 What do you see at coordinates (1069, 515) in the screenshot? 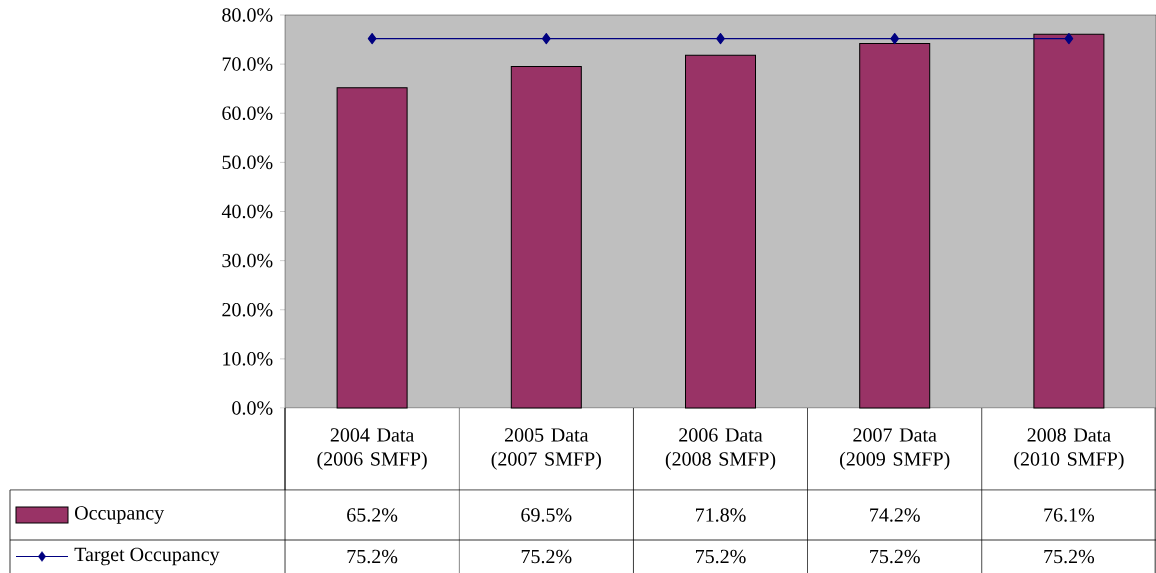
I see `data-label: 76.1%` at bounding box center [1069, 515].